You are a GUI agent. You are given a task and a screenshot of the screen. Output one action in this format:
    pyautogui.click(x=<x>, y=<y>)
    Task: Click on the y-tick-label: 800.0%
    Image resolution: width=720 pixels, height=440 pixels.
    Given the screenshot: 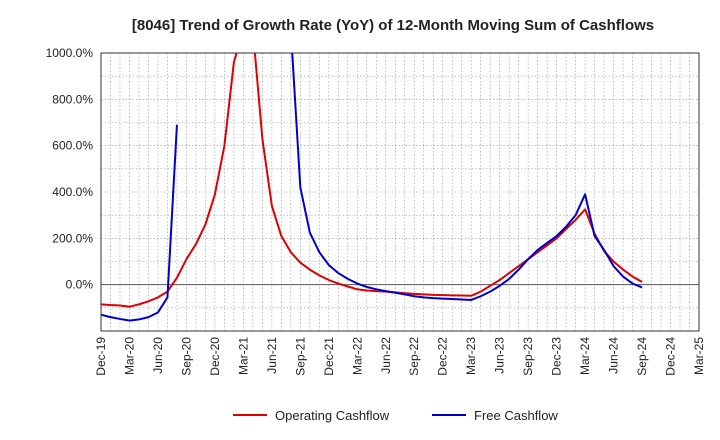 What is the action you would take?
    pyautogui.click(x=72, y=99)
    